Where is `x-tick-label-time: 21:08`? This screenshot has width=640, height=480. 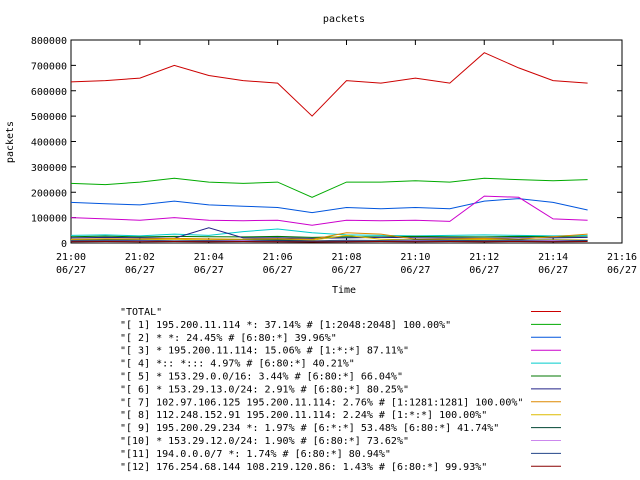
x-tick-label-time: 21:08 is located at coordinates (346, 257).